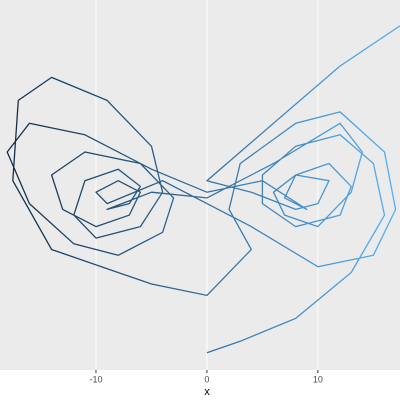 This screenshot has height=400, width=400. Describe the element at coordinates (207, 392) in the screenshot. I see `x-axis-label: x` at that location.